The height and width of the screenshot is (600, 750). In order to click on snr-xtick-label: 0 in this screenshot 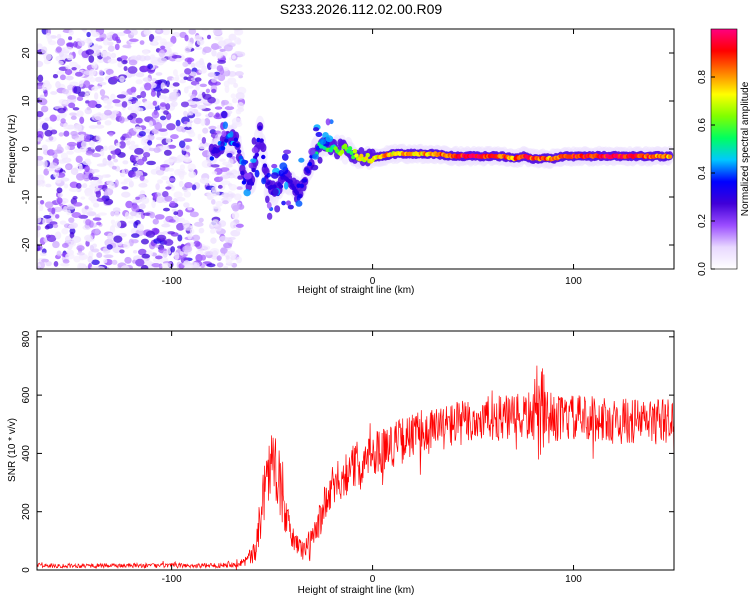, I will do `click(373, 579)`.